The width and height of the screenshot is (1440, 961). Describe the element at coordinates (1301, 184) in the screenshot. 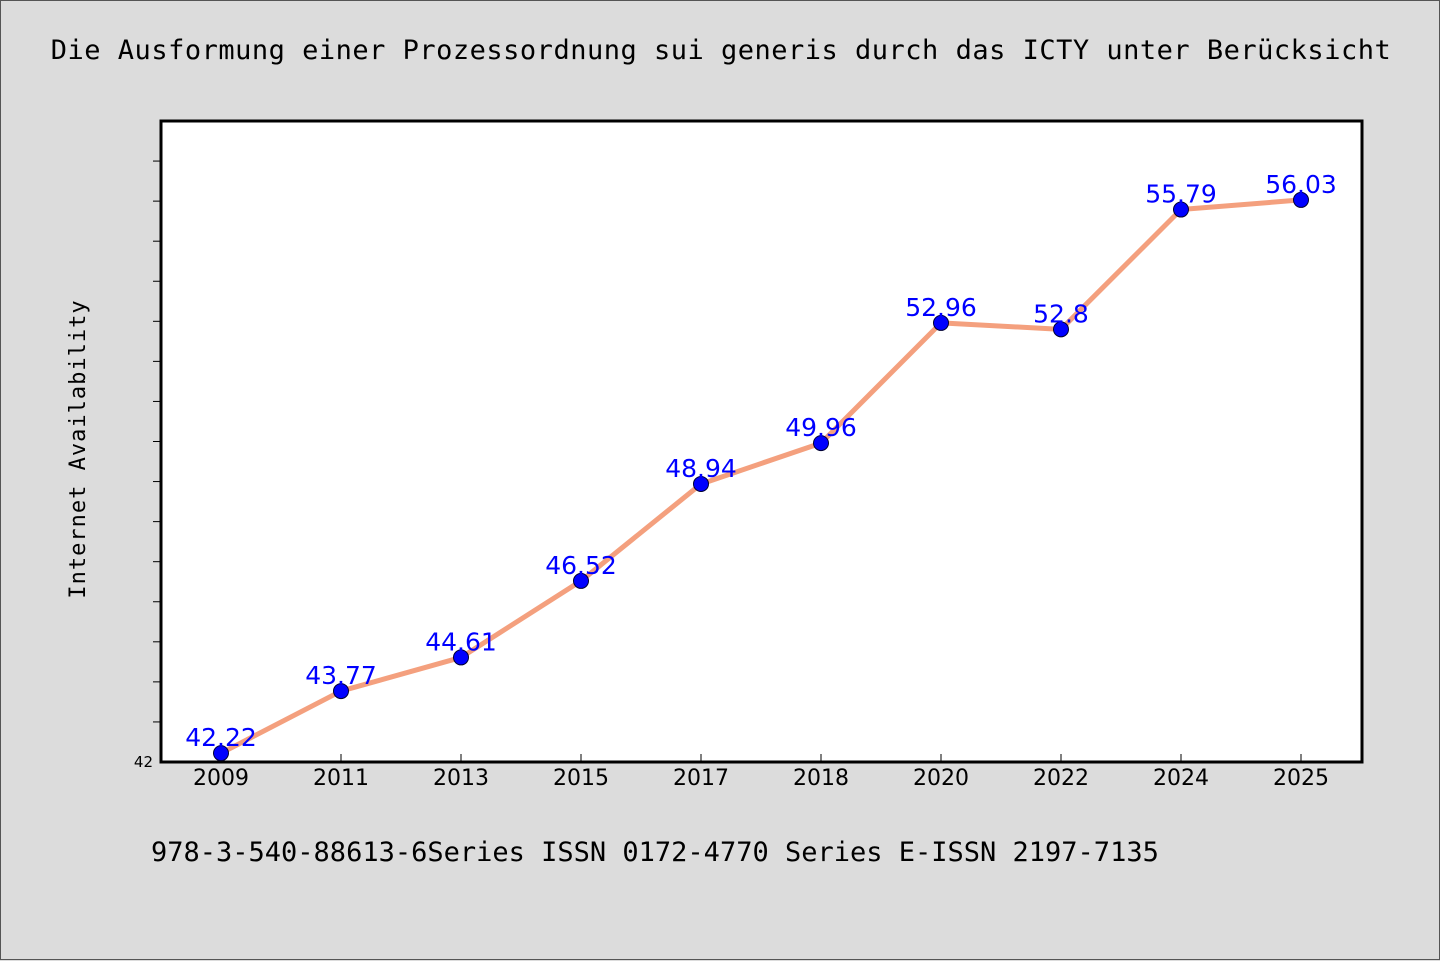

I see `data-label: 56.03` at that location.